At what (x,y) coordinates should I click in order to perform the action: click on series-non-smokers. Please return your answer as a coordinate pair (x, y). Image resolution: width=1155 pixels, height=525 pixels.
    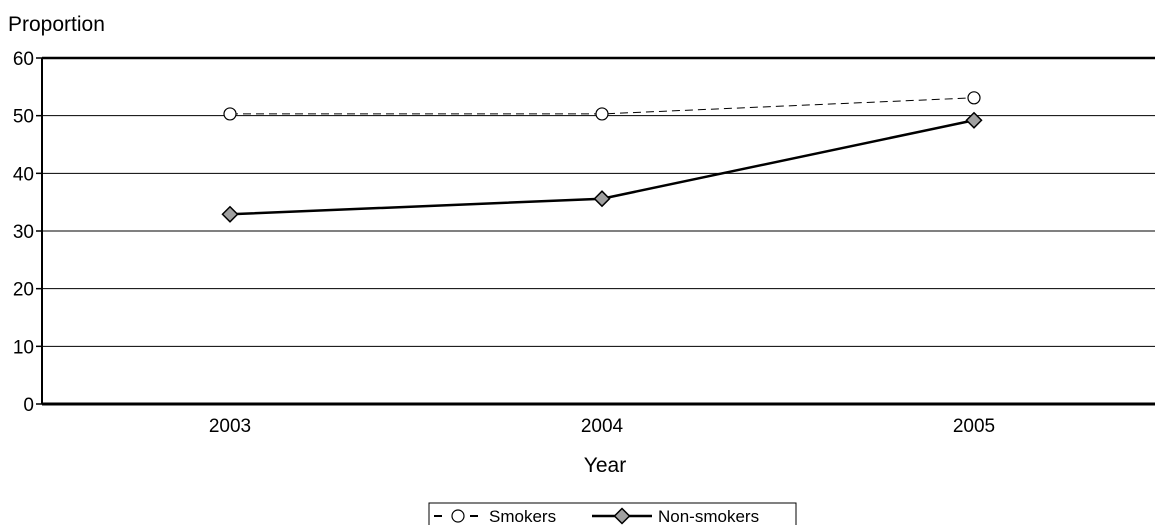
    Looking at the image, I should click on (602, 167).